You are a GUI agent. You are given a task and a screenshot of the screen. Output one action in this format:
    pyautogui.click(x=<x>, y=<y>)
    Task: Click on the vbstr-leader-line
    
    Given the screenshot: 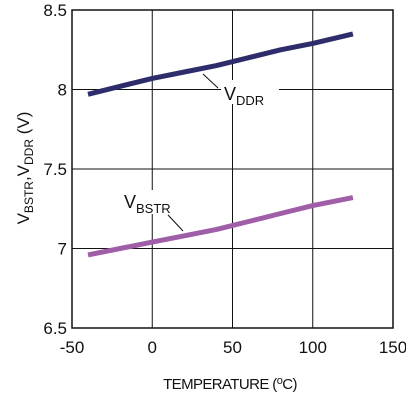 What is the action you would take?
    pyautogui.click(x=175, y=223)
    